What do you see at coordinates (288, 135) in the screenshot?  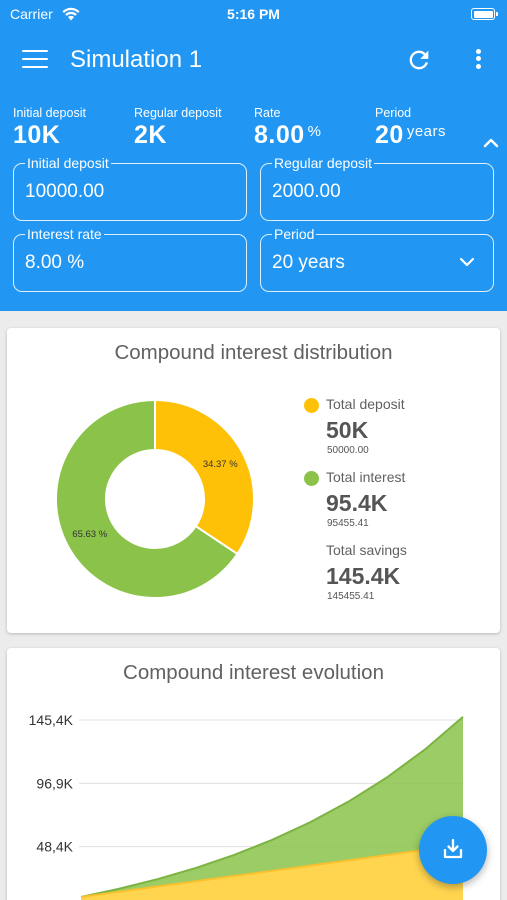 I see `summary-value: 8.00%` at bounding box center [288, 135].